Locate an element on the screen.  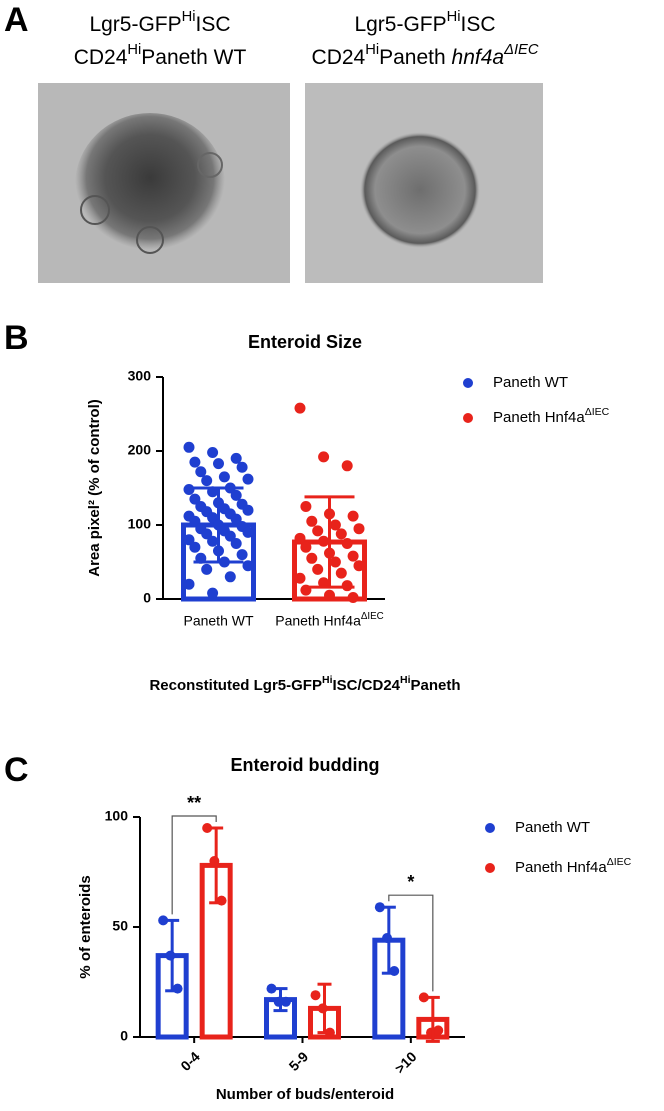
significance-bracket is located at coordinates (411, 943).